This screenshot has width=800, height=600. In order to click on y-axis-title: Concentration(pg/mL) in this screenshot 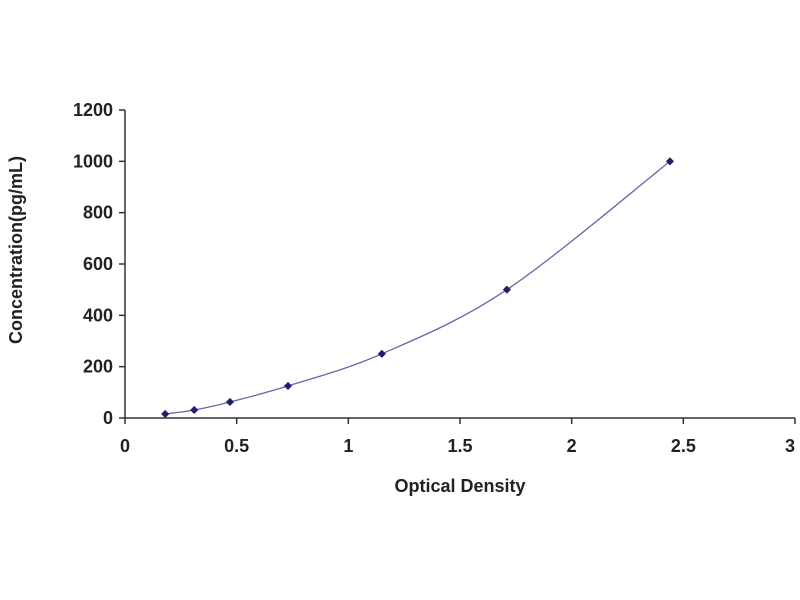, I will do `click(16, 250)`.